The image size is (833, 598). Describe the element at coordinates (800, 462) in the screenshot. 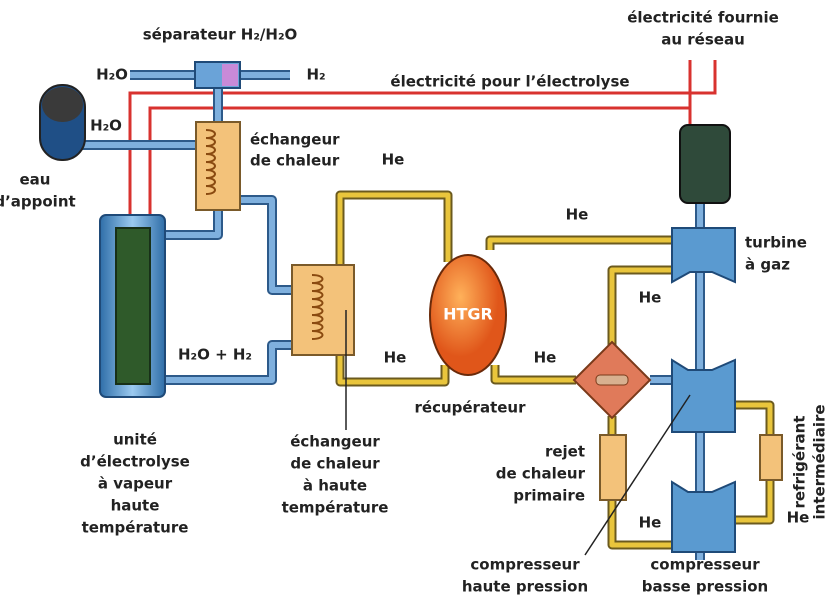

I see `label: refrigérant` at that location.